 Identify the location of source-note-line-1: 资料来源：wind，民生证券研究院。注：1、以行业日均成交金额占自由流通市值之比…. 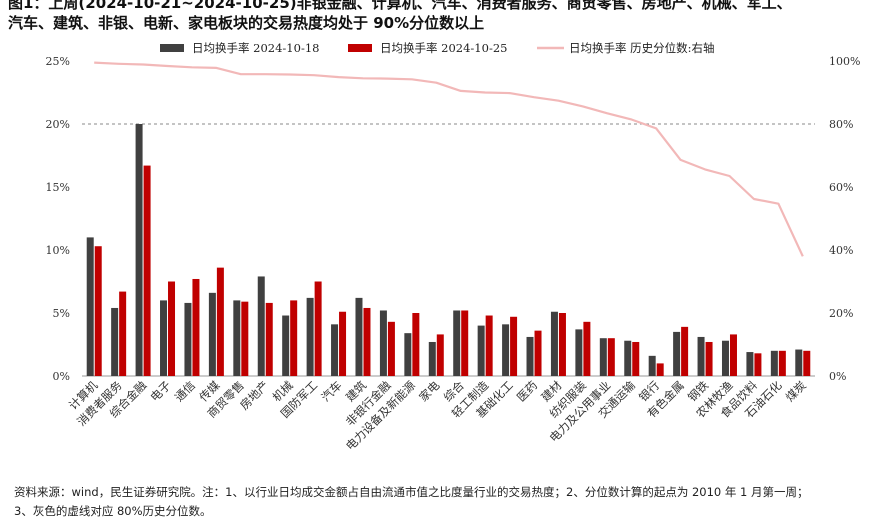
(411, 492).